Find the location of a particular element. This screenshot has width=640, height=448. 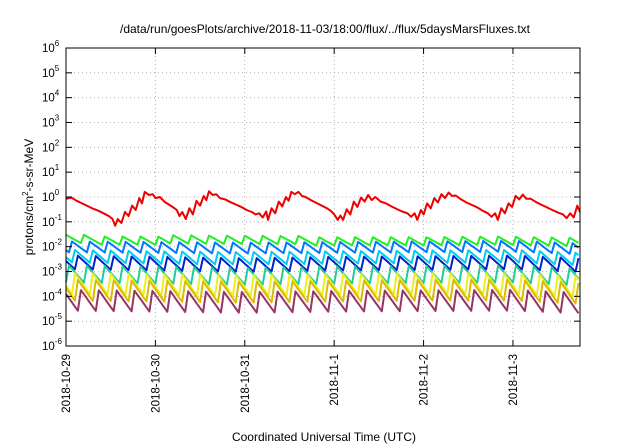

y-tick-label: 10² is located at coordinates (51, 146).